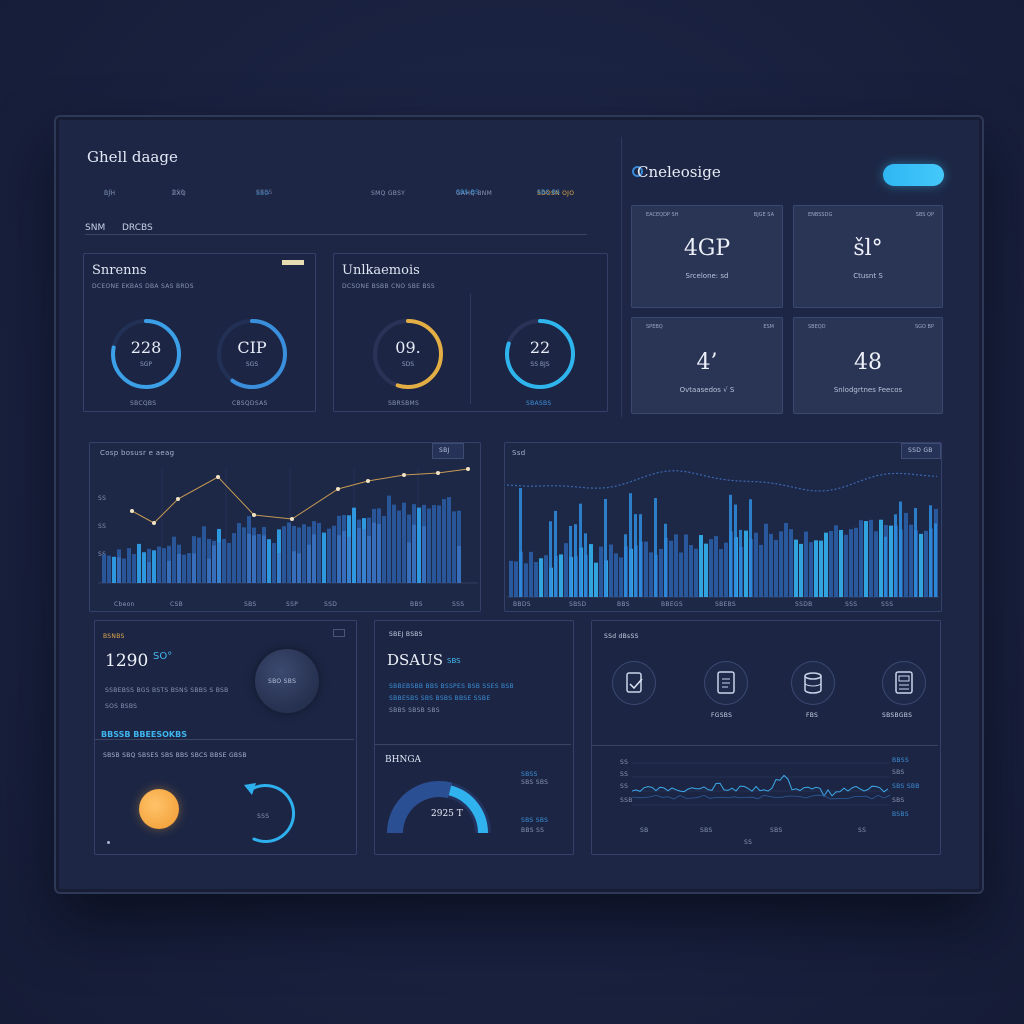 This screenshot has height=1024, width=1024. Describe the element at coordinates (288, 525) in the screenshot. I see `bar-line-chart` at that location.